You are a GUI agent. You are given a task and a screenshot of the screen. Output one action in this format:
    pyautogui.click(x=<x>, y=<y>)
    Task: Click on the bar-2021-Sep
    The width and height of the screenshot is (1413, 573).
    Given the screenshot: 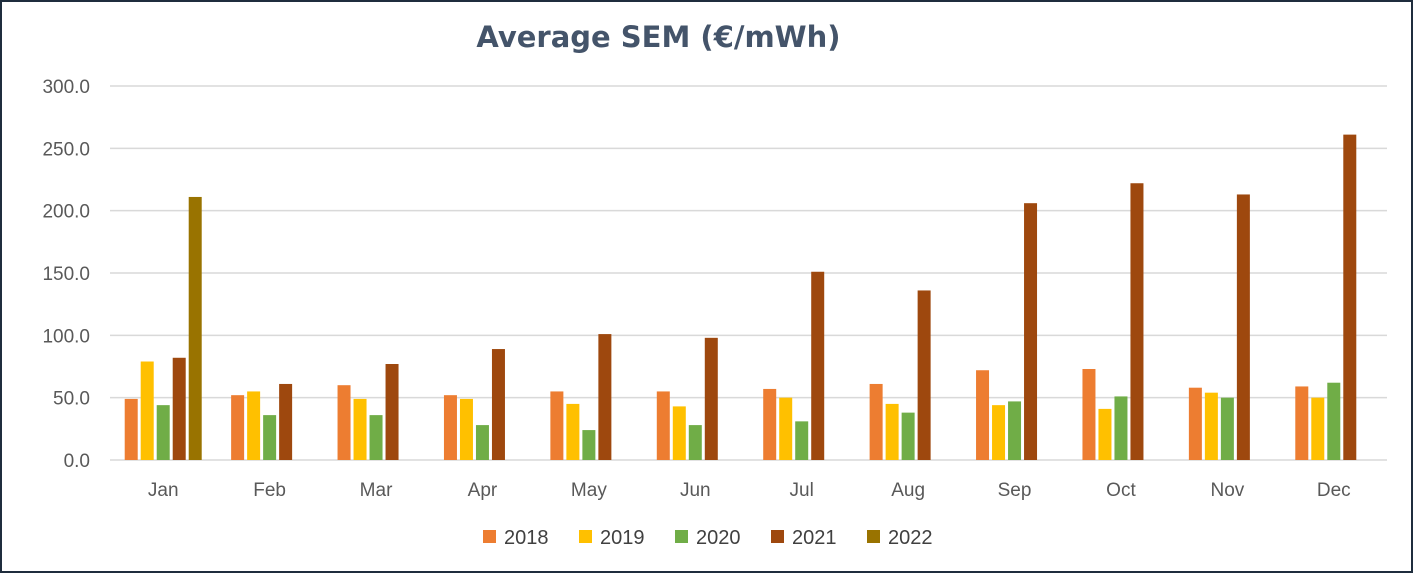 What is the action you would take?
    pyautogui.click(x=1031, y=332)
    